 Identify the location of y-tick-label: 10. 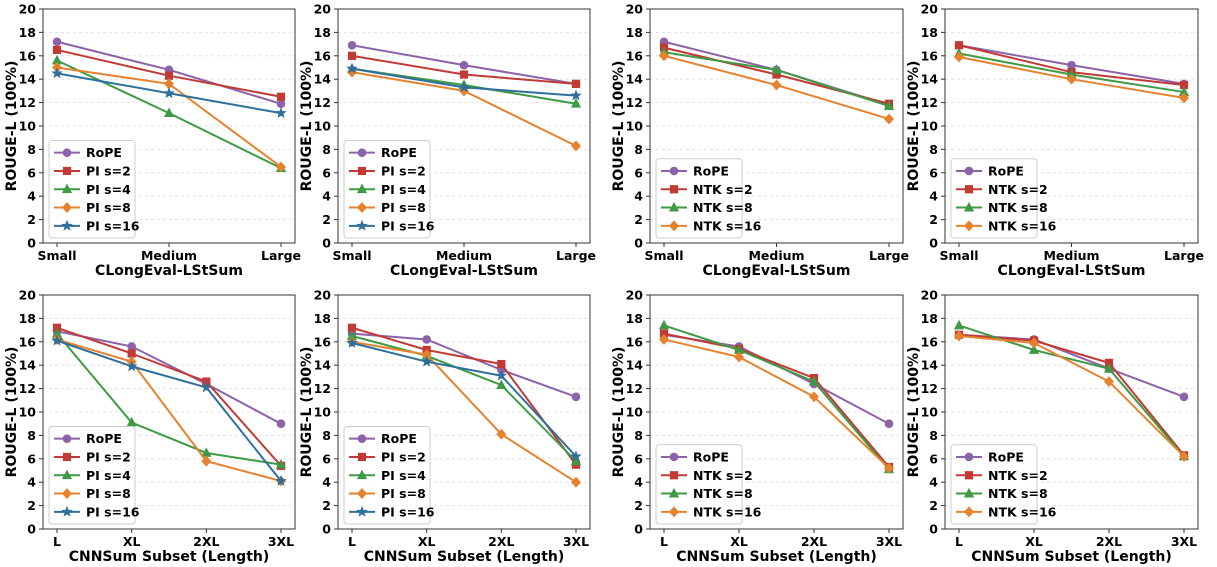
(930, 126).